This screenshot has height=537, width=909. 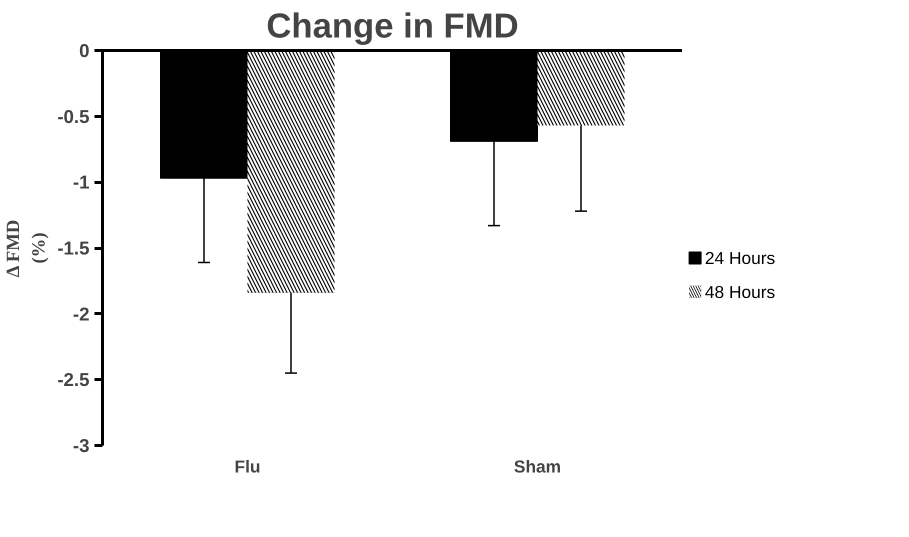 What do you see at coordinates (26, 249) in the screenshot?
I see `y-axis-title: Δ FMD (%)` at bounding box center [26, 249].